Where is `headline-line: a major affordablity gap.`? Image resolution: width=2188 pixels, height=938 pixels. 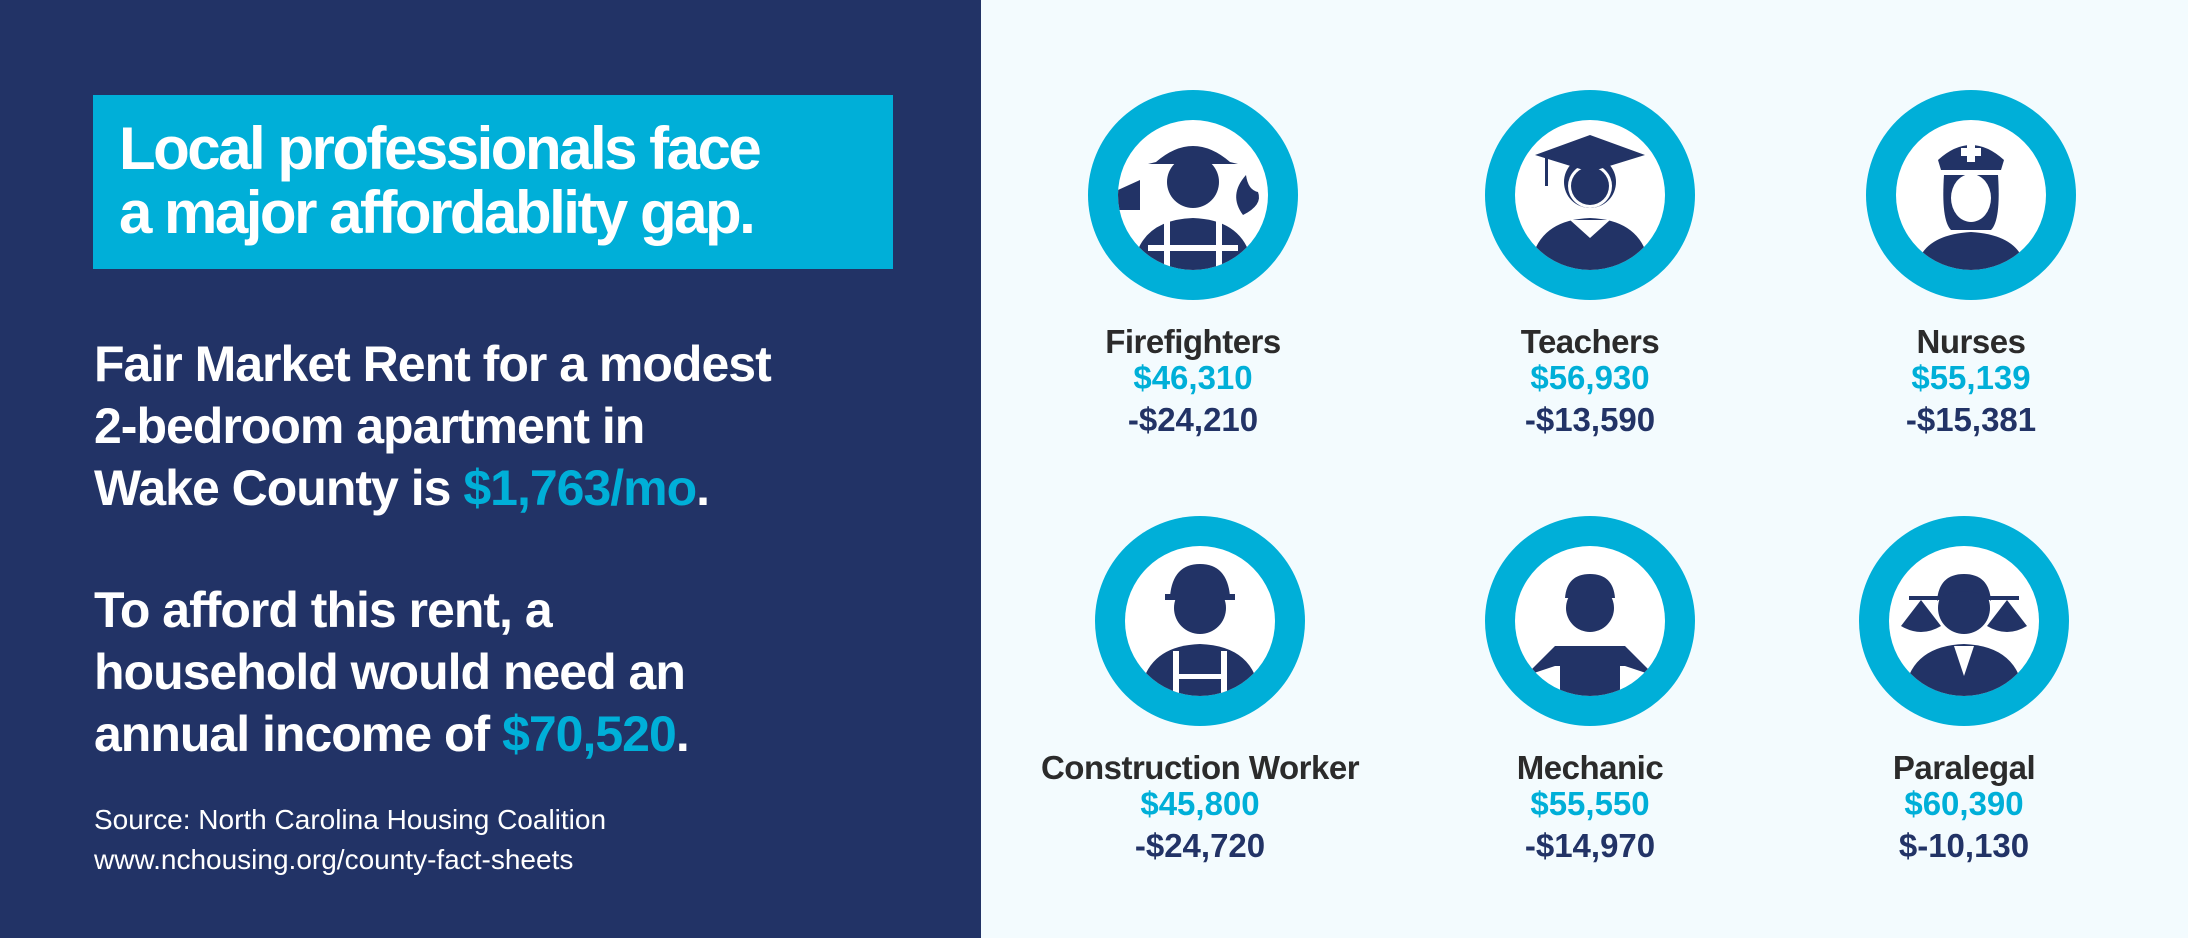
headline-line: a major affordablity gap. is located at coordinates (437, 212).